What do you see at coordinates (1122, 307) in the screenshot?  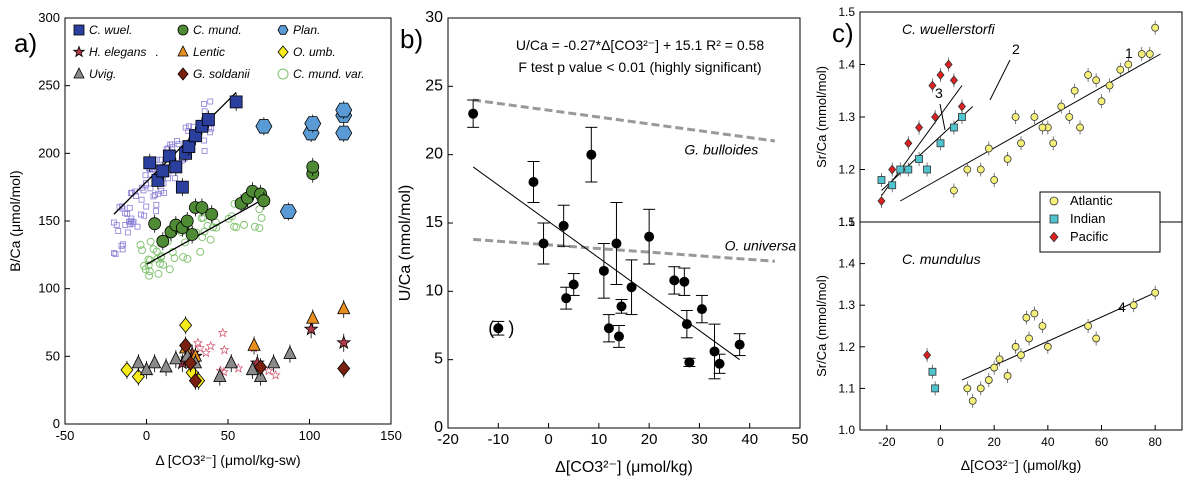 I see `line-label: 4` at bounding box center [1122, 307].